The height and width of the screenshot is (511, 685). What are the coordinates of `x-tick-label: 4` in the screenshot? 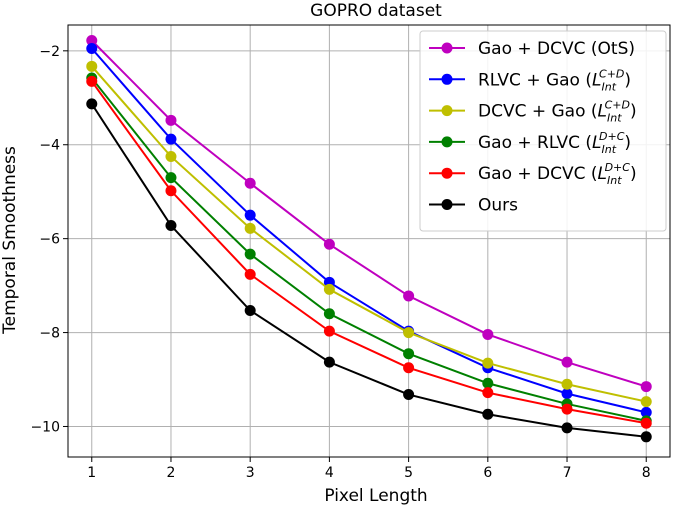 It's located at (329, 473).